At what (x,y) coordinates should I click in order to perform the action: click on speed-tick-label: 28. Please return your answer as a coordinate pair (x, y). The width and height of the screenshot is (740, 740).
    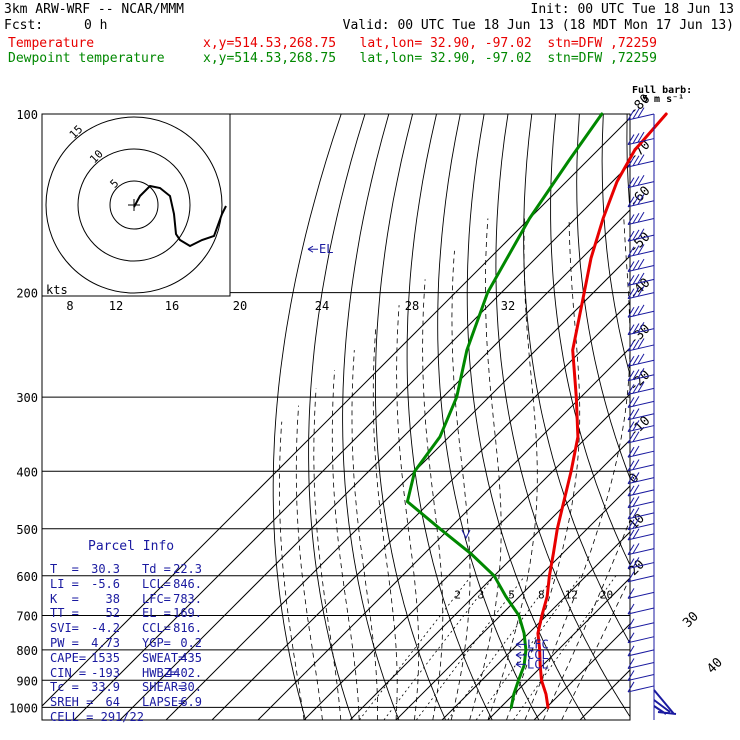
    Looking at the image, I should click on (412, 306).